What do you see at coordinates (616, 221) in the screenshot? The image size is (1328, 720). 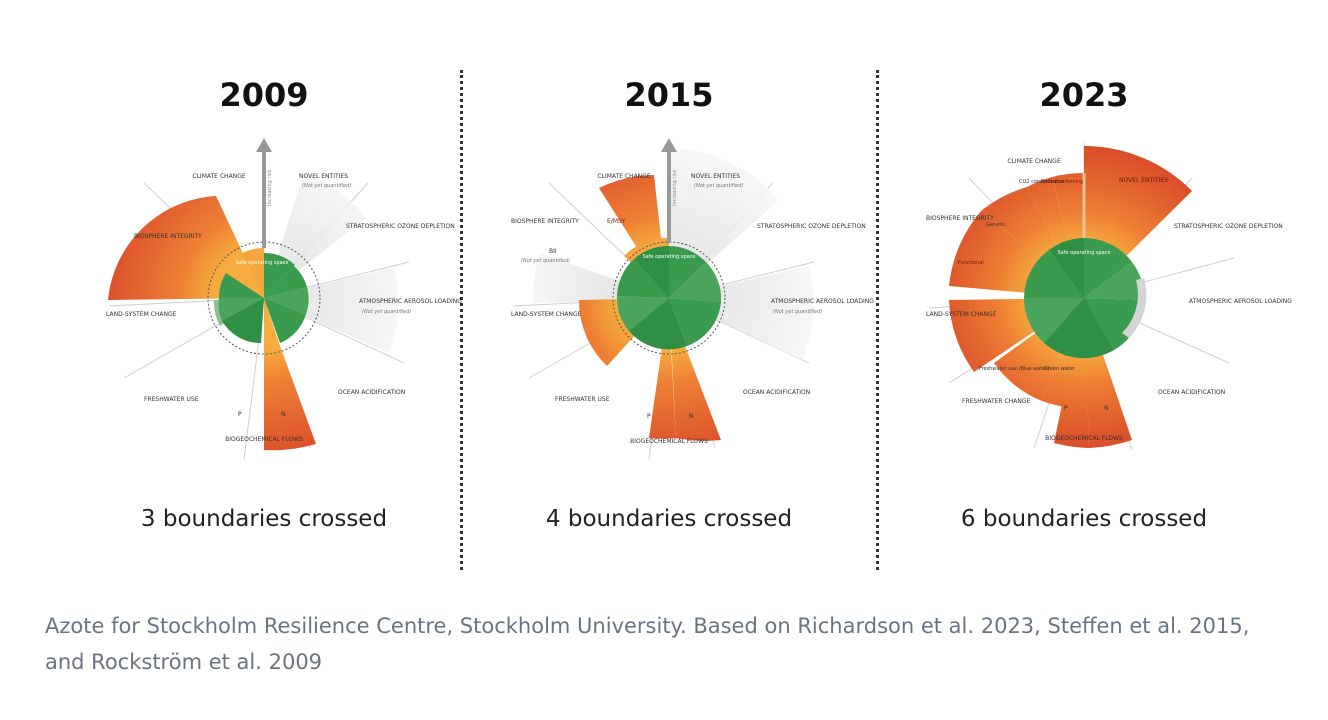 I see `label-emsy: E/MSY` at bounding box center [616, 221].